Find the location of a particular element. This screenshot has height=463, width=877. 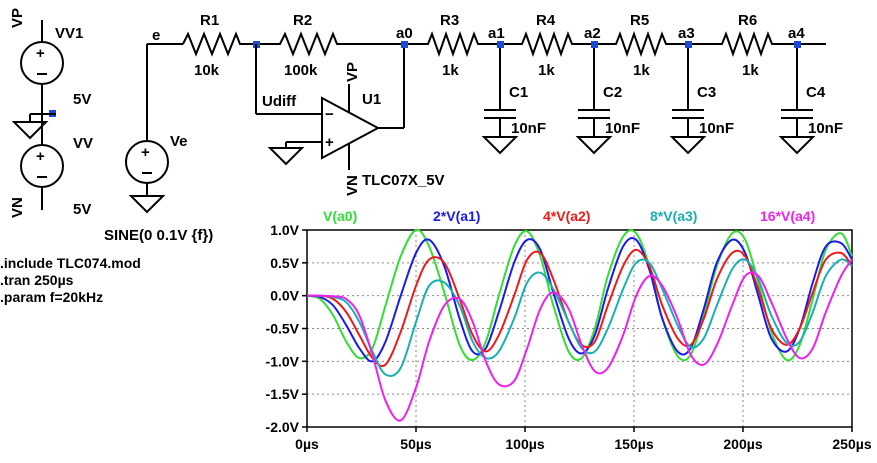

resistor-r4 is located at coordinates (549, 44).